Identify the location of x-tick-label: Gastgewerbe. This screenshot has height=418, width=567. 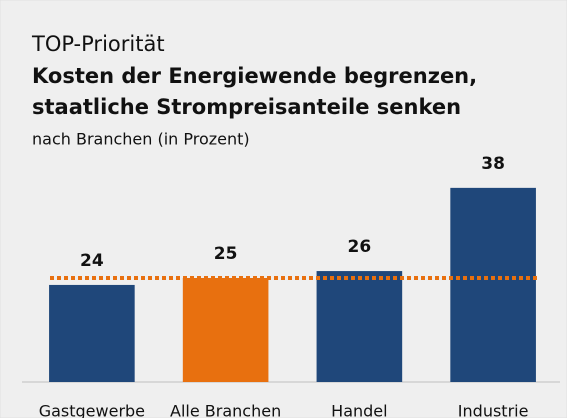
(92, 410).